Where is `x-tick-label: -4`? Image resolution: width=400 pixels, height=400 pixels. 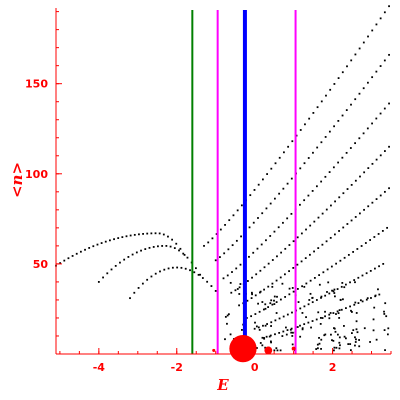 x-tick-label: -4 is located at coordinates (99, 367).